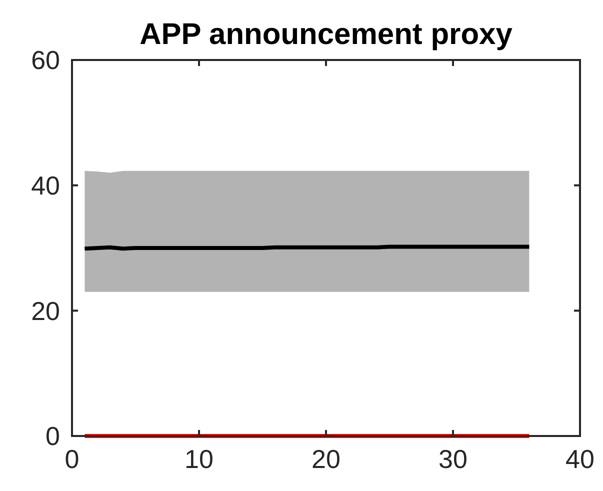 This screenshot has height=491, width=603. What do you see at coordinates (45, 60) in the screenshot?
I see `y-tick-label: 60` at bounding box center [45, 60].